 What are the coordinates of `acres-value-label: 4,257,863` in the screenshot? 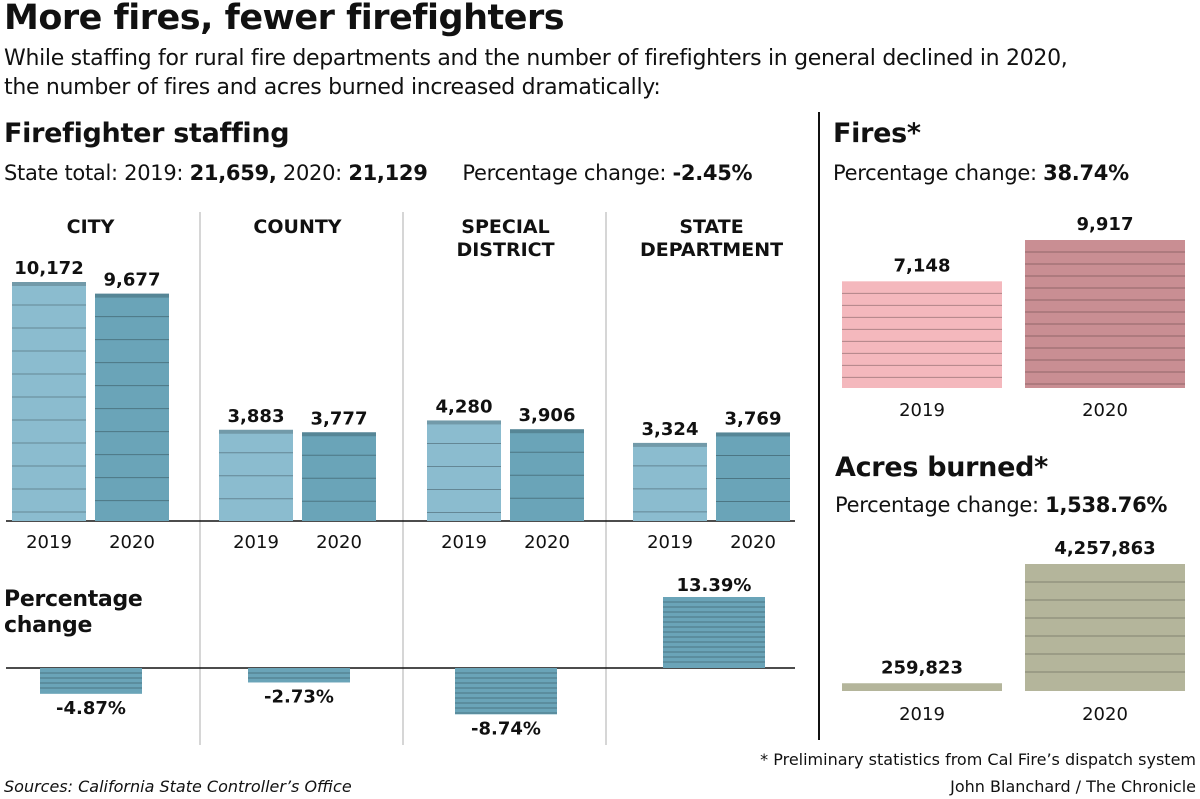 It's located at (1104, 548).